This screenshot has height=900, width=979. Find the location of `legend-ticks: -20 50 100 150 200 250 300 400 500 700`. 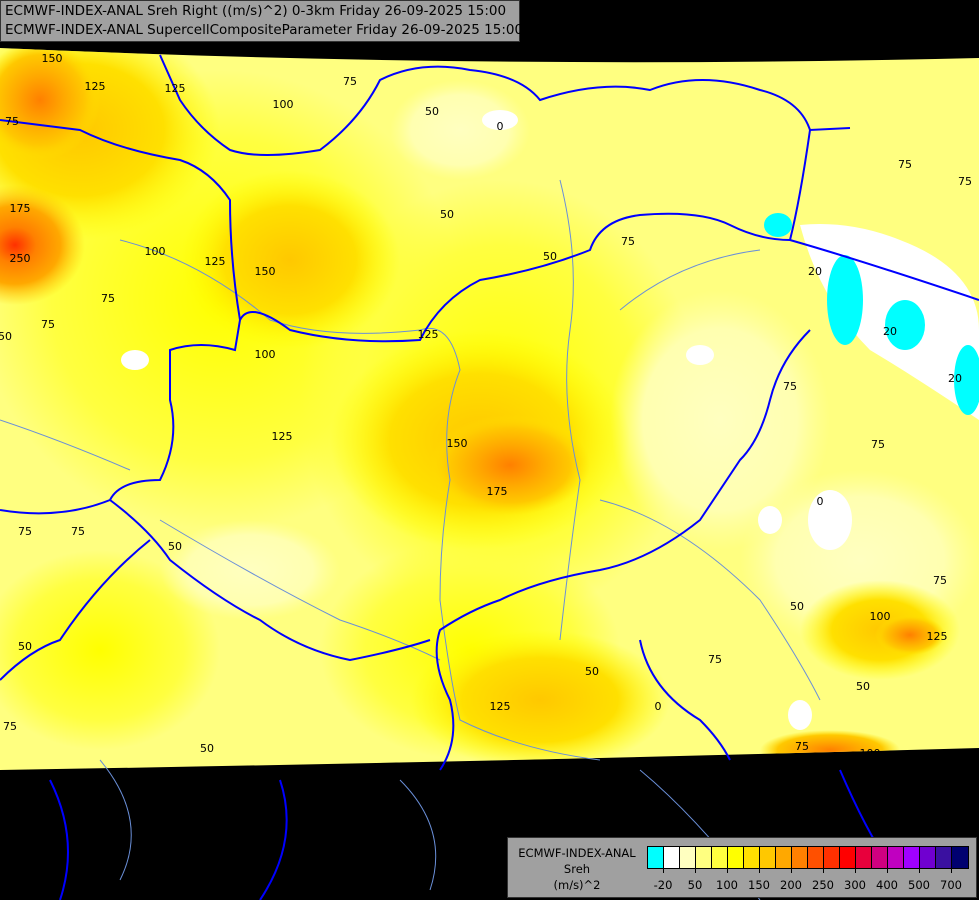

legend-ticks: -20 50 100 150 200 250 300 400 500 700 is located at coordinates (808, 882).